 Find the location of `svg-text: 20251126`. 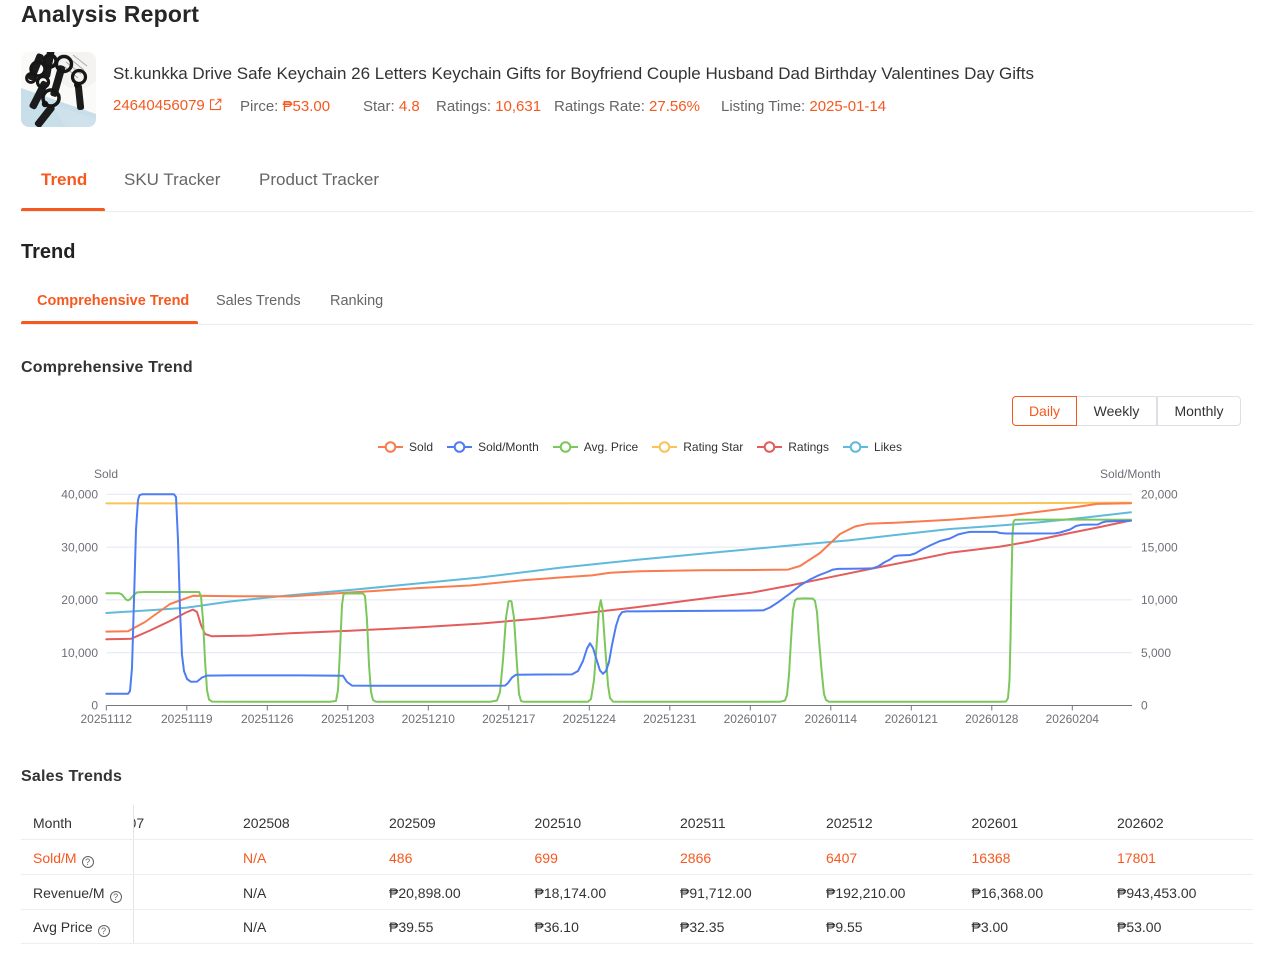

svg-text: 20251126 is located at coordinates (267, 719).